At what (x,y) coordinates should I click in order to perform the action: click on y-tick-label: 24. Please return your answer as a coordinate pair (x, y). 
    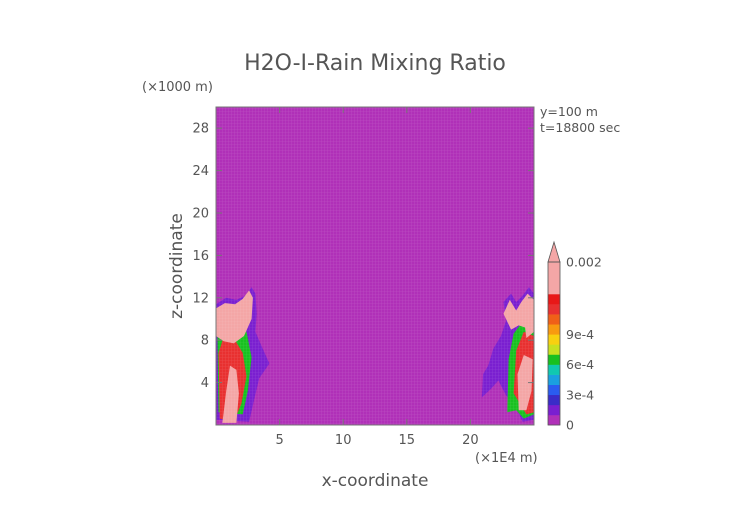
    Looking at the image, I should click on (200, 171).